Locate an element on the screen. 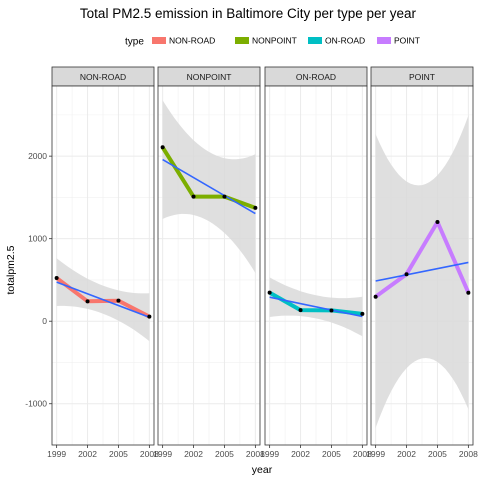 Image resolution: width=480 pixels, height=480 pixels. legend-items: NON-ROAD NONPOINT ON-ROAD POINT is located at coordinates (286, 41).